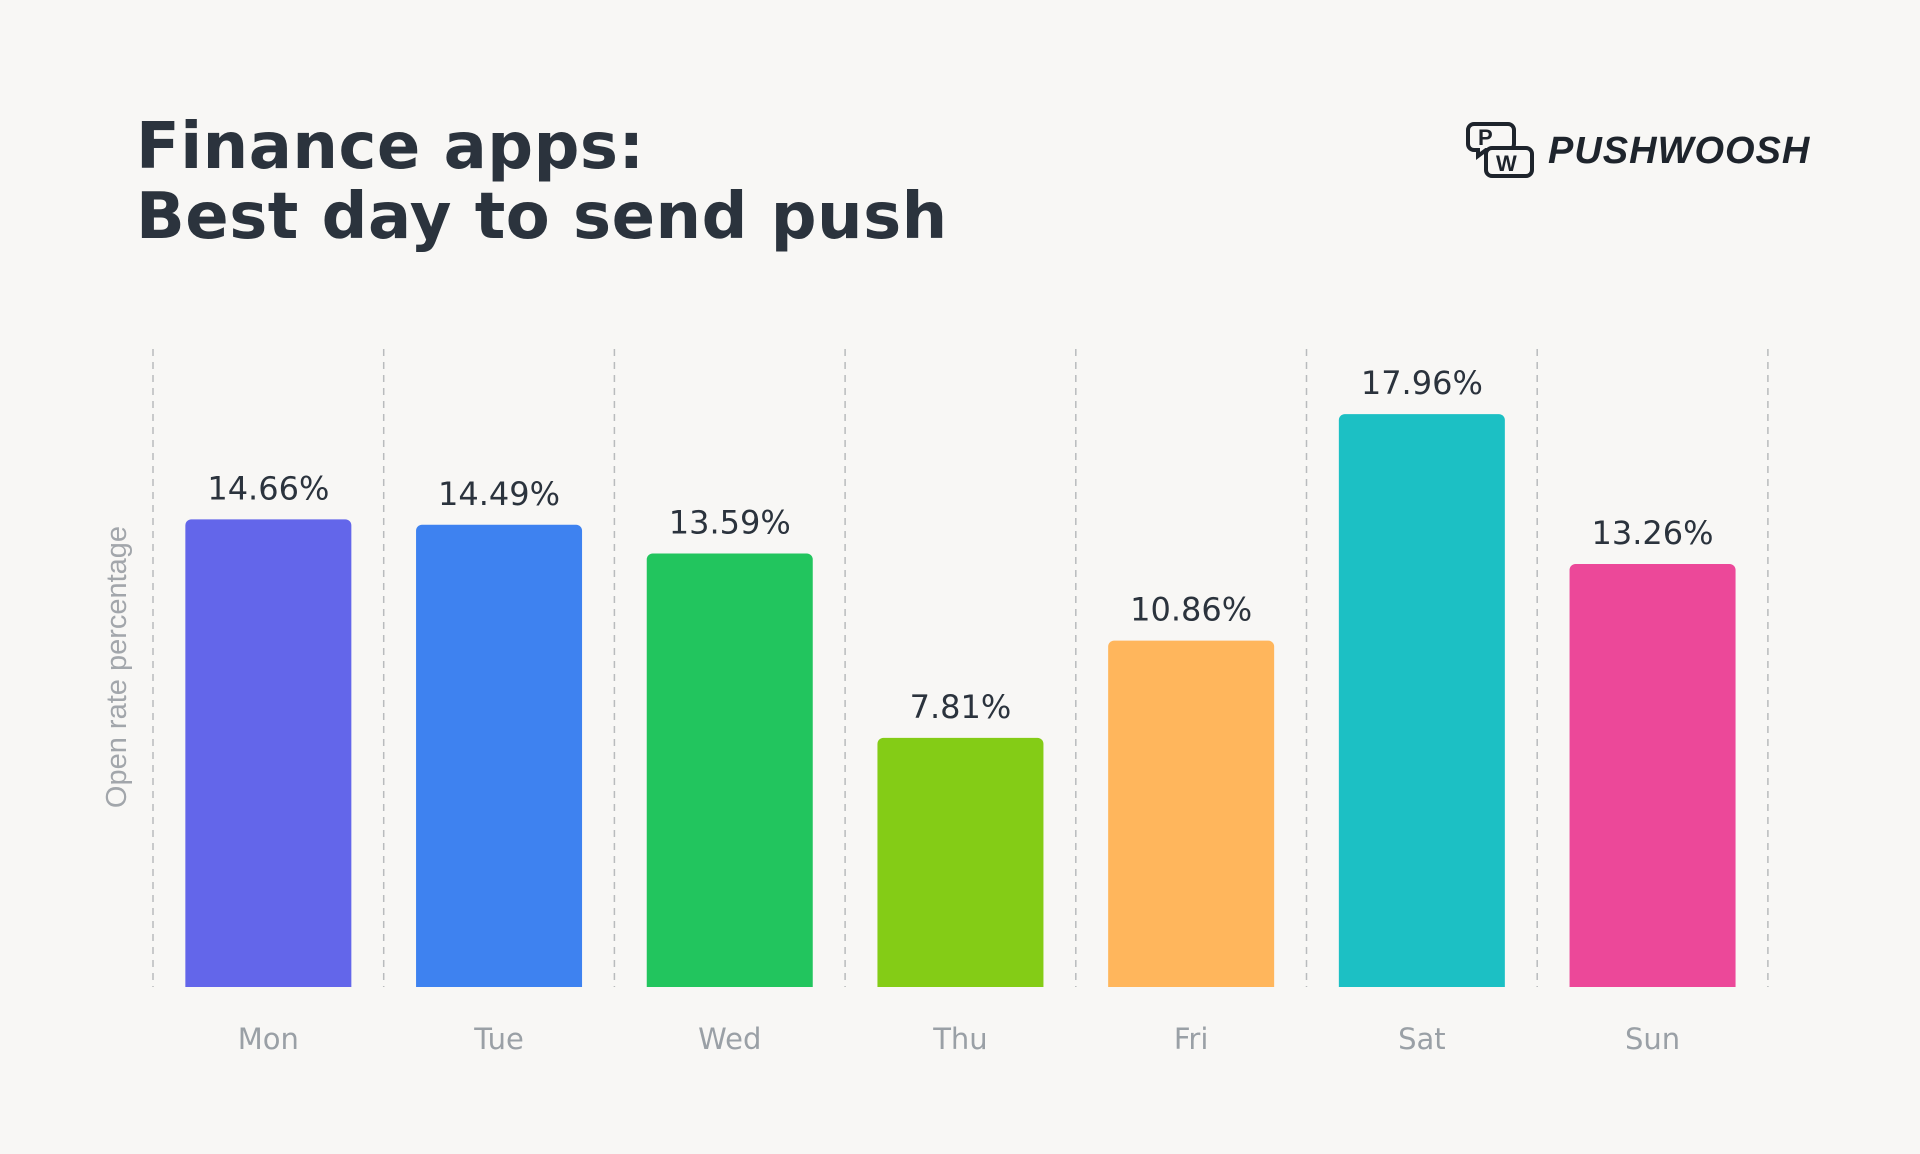  I want to click on data-label: 13.59%, so click(730, 522).